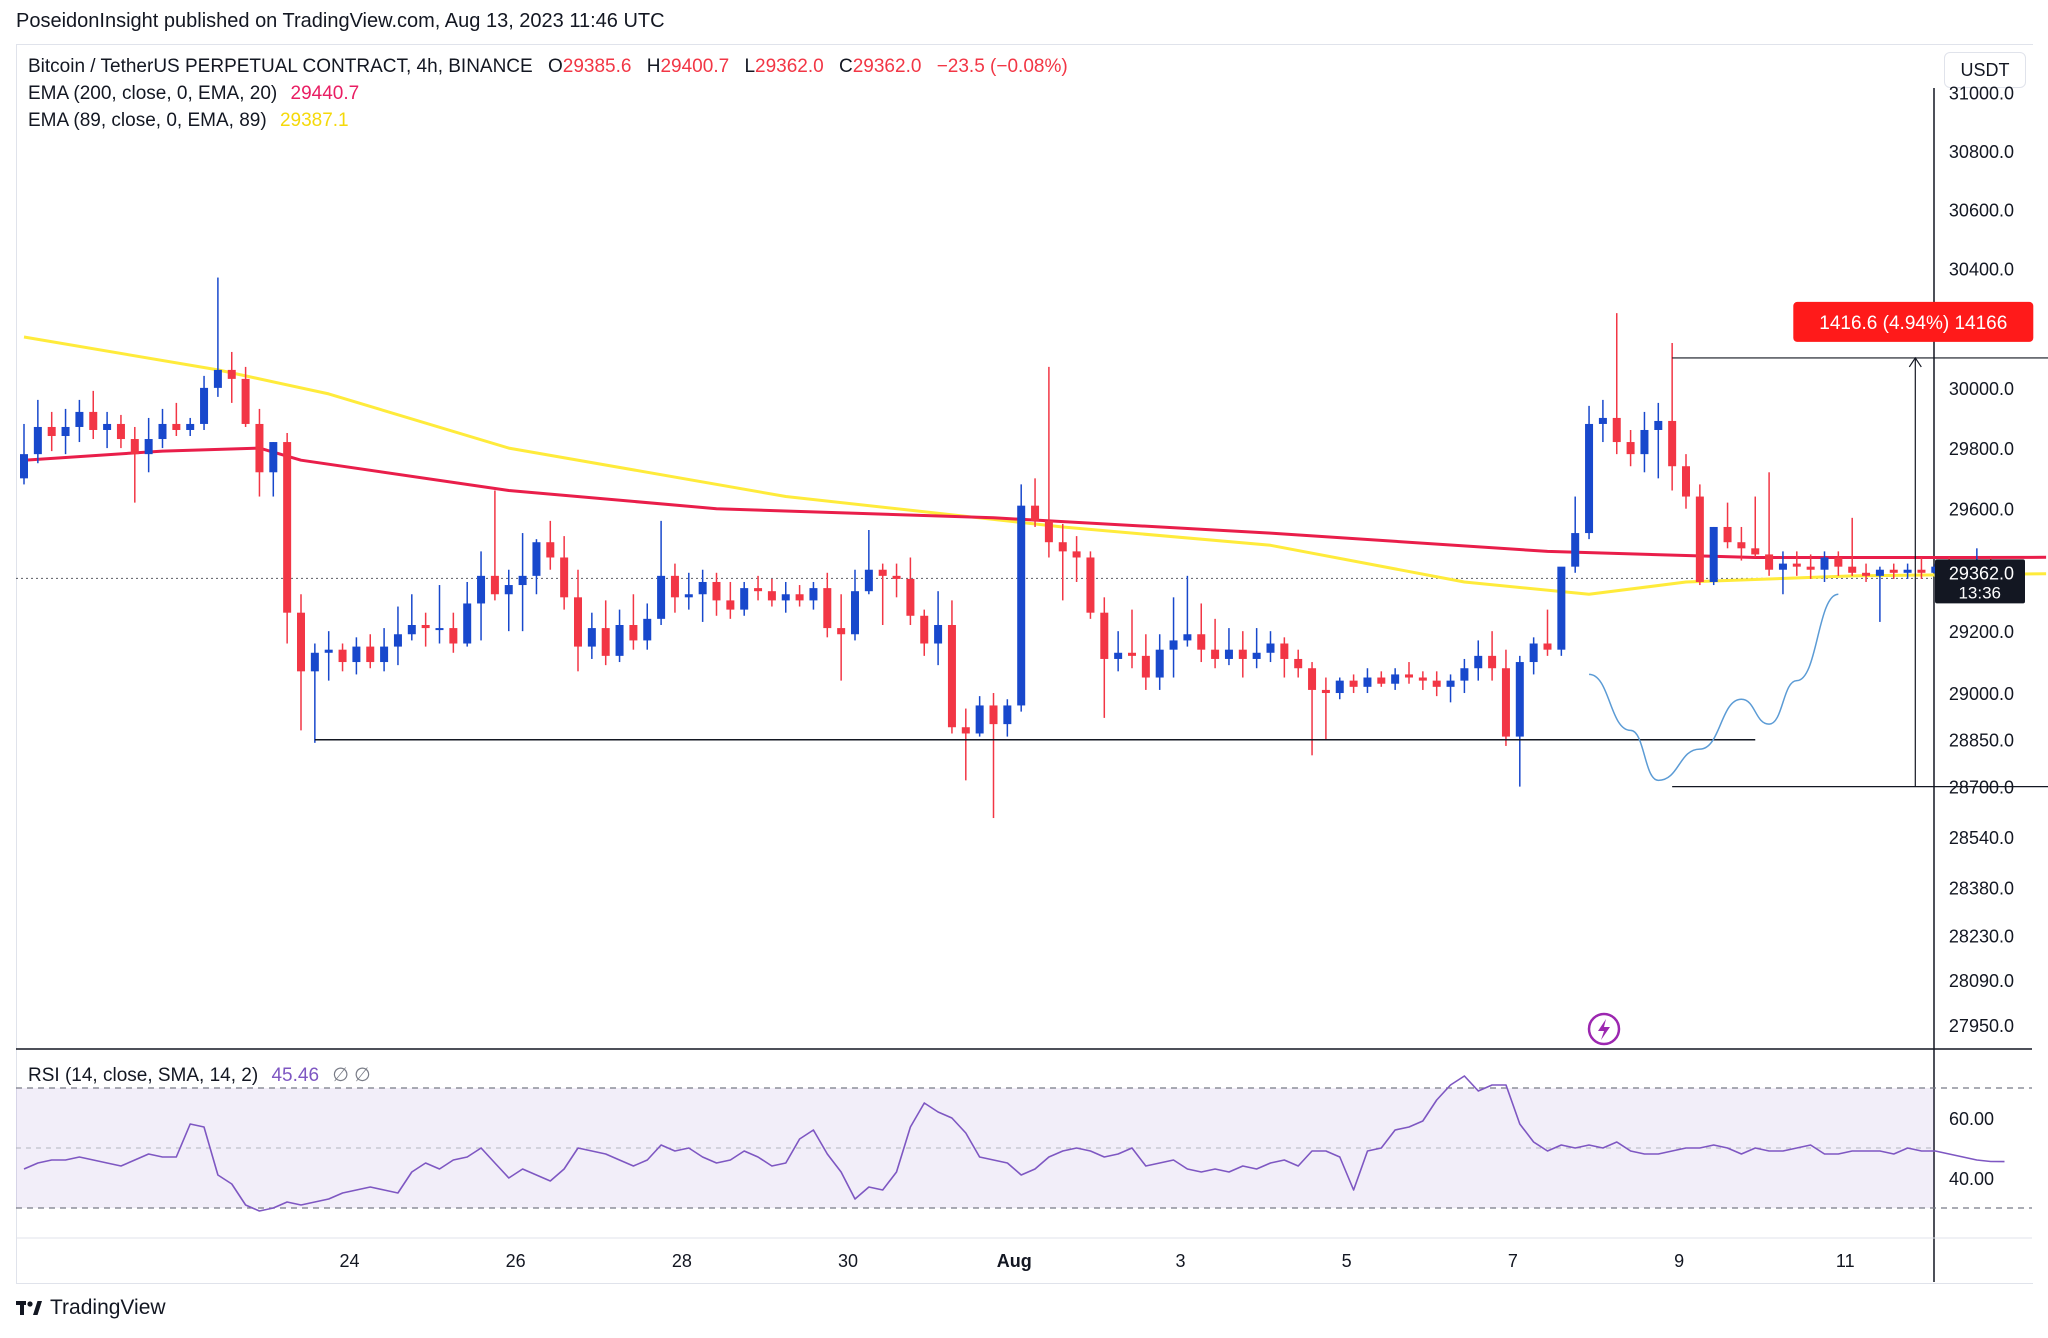 The height and width of the screenshot is (1338, 2048). What do you see at coordinates (597, 66) in the screenshot?
I see `open-value: 29385.6` at bounding box center [597, 66].